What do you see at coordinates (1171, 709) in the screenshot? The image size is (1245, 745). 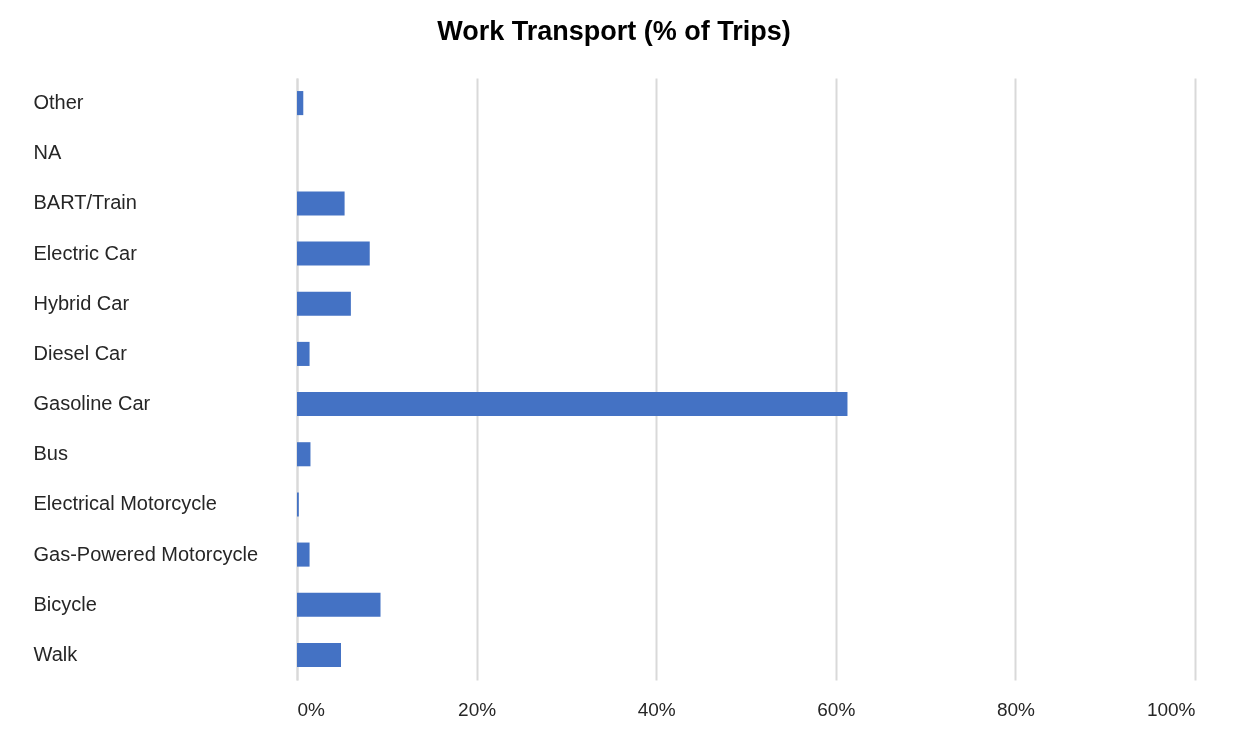 I see `x-tick-label: 100%` at bounding box center [1171, 709].